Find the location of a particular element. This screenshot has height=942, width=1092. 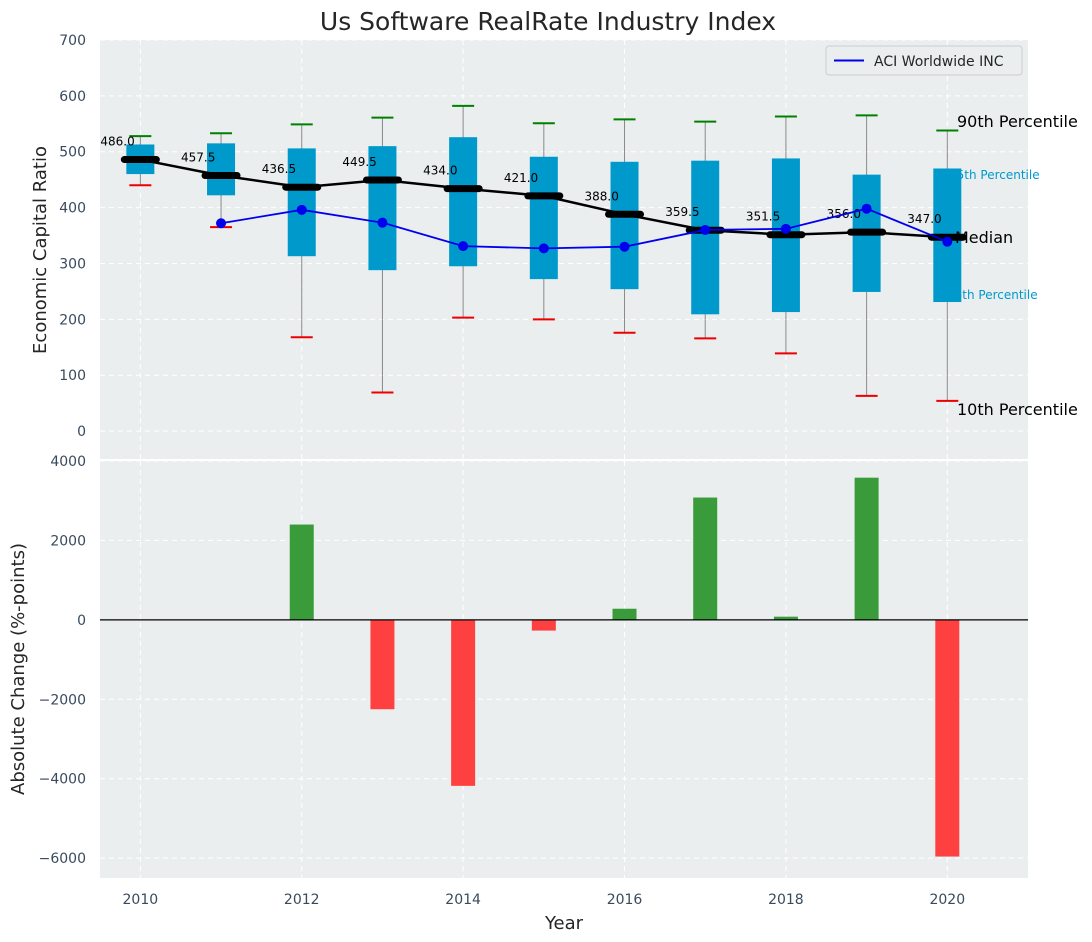

bottom-x-ticks: 2010 2012 2014 2016 2018 2020 is located at coordinates (544, 900).